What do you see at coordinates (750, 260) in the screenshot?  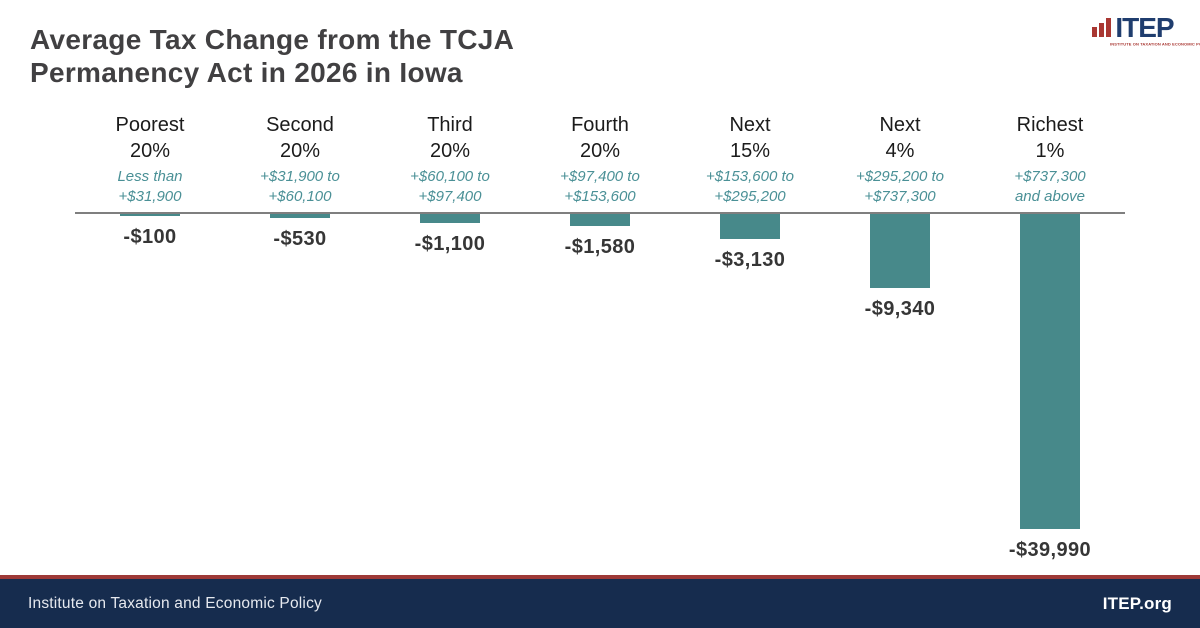 I see `value-label: -$3,130` at bounding box center [750, 260].